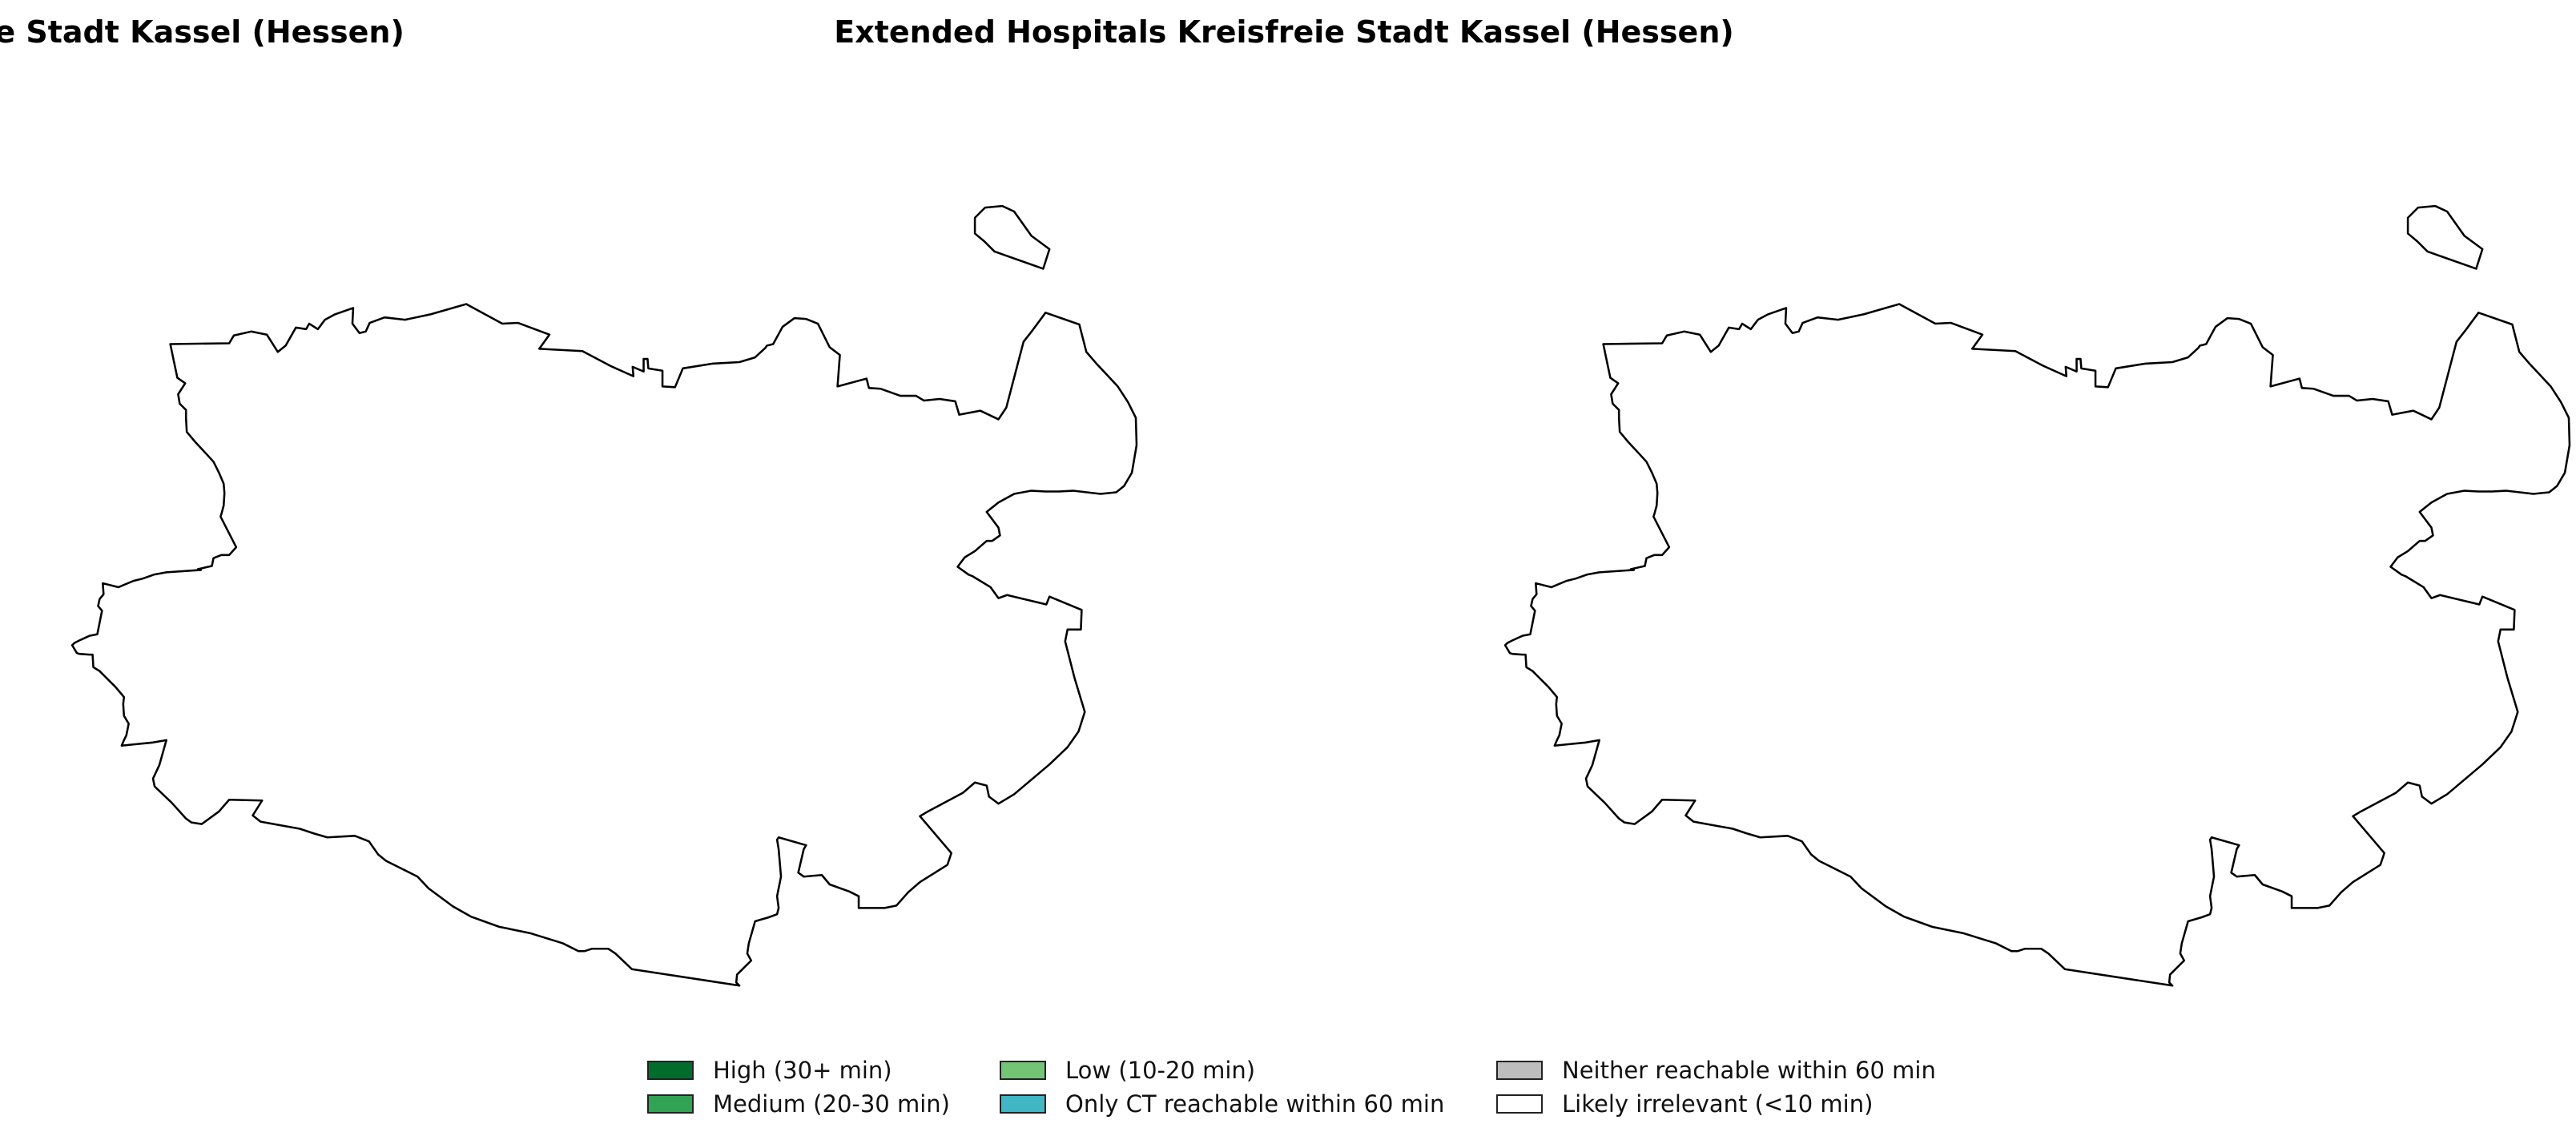  What do you see at coordinates (1160, 1070) in the screenshot?
I see `legend-label: Low (10-20 min)` at bounding box center [1160, 1070].